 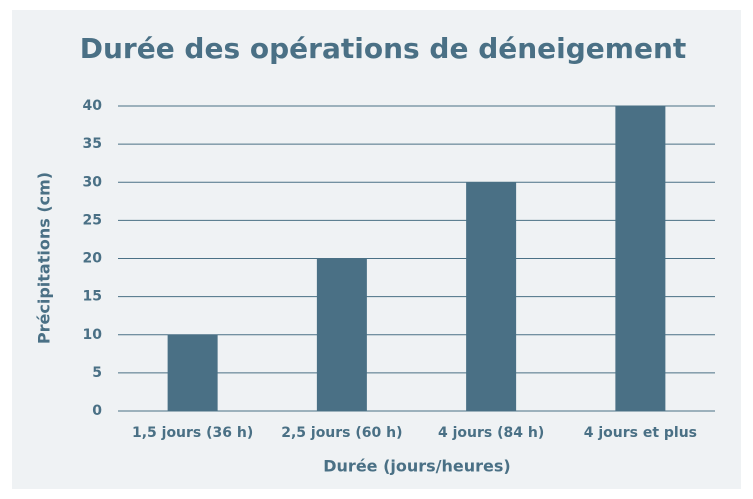 I want to click on y-tick-label: 10, so click(x=93, y=335).